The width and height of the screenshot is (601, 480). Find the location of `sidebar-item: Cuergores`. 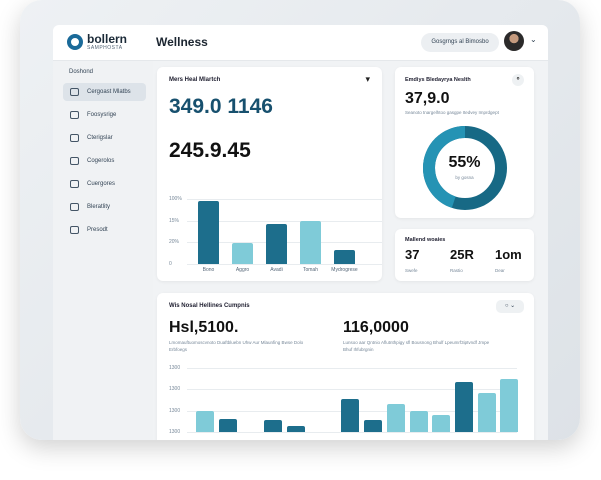

sidebar-item: Cuergores is located at coordinates (104, 184).